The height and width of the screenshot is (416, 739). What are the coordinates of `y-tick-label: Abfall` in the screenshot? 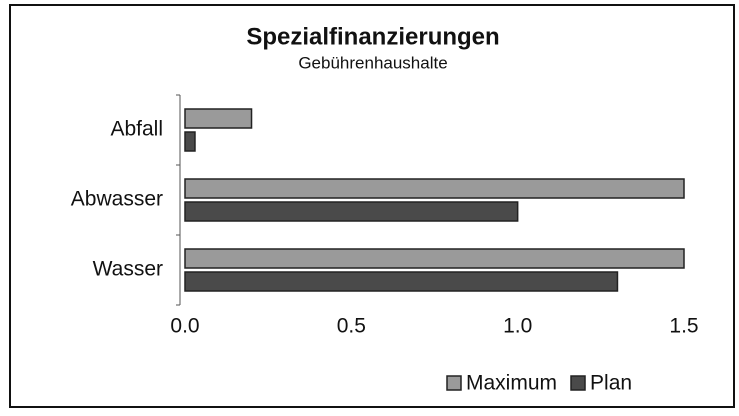 It's located at (136, 129).